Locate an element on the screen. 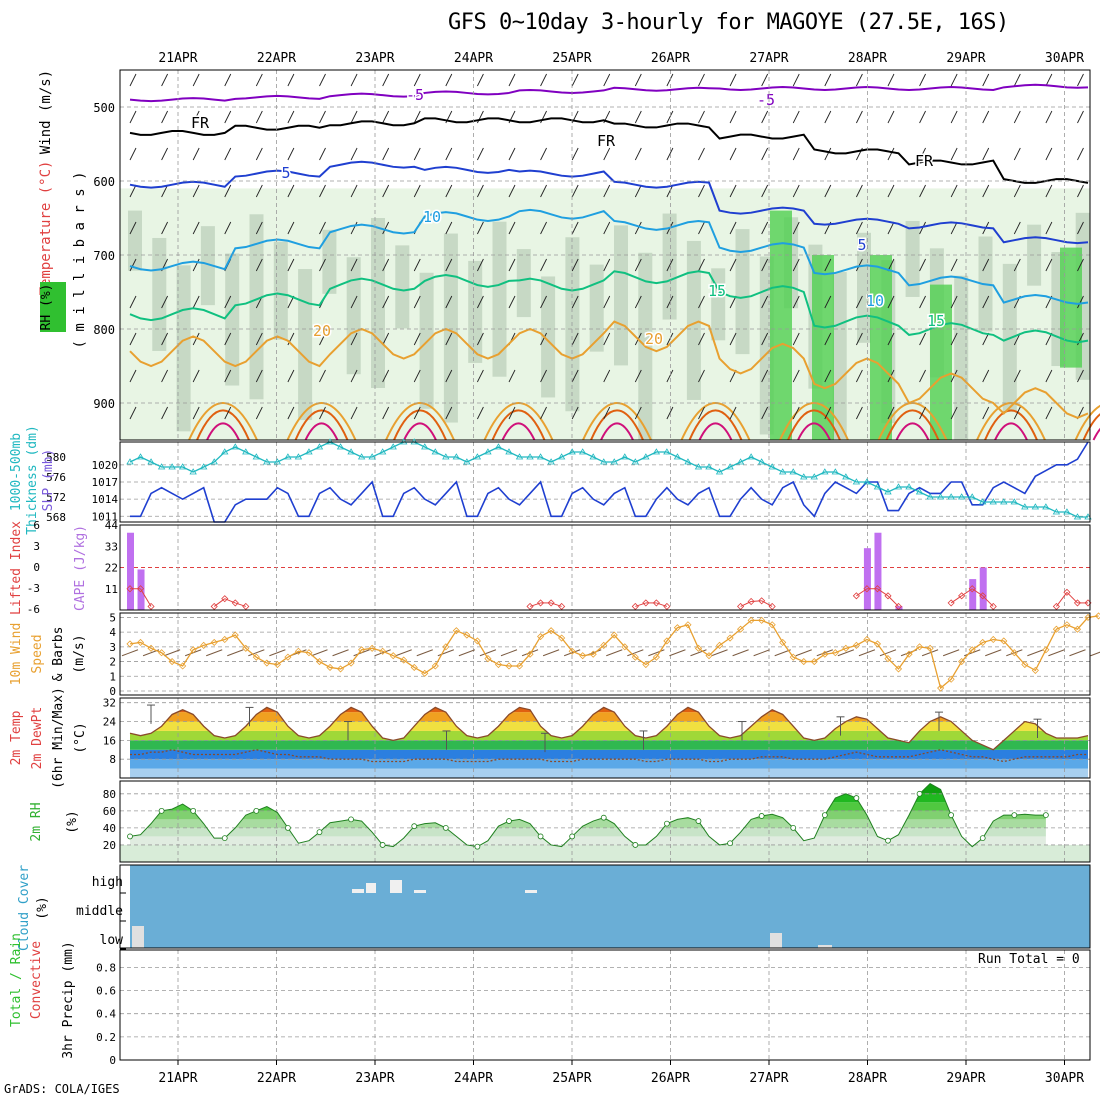 The width and height of the screenshot is (1100, 1100). precip-tick-label: 0 is located at coordinates (112, 1060).